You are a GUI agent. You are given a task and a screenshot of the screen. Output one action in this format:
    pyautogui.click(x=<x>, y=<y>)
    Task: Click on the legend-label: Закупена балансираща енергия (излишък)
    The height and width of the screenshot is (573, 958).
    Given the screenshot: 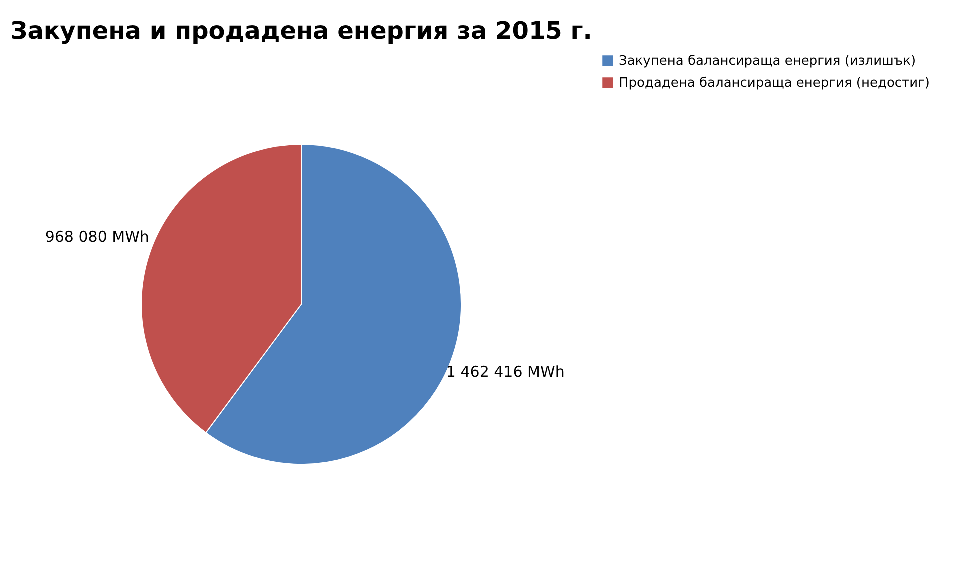 What is the action you would take?
    pyautogui.click(x=767, y=61)
    